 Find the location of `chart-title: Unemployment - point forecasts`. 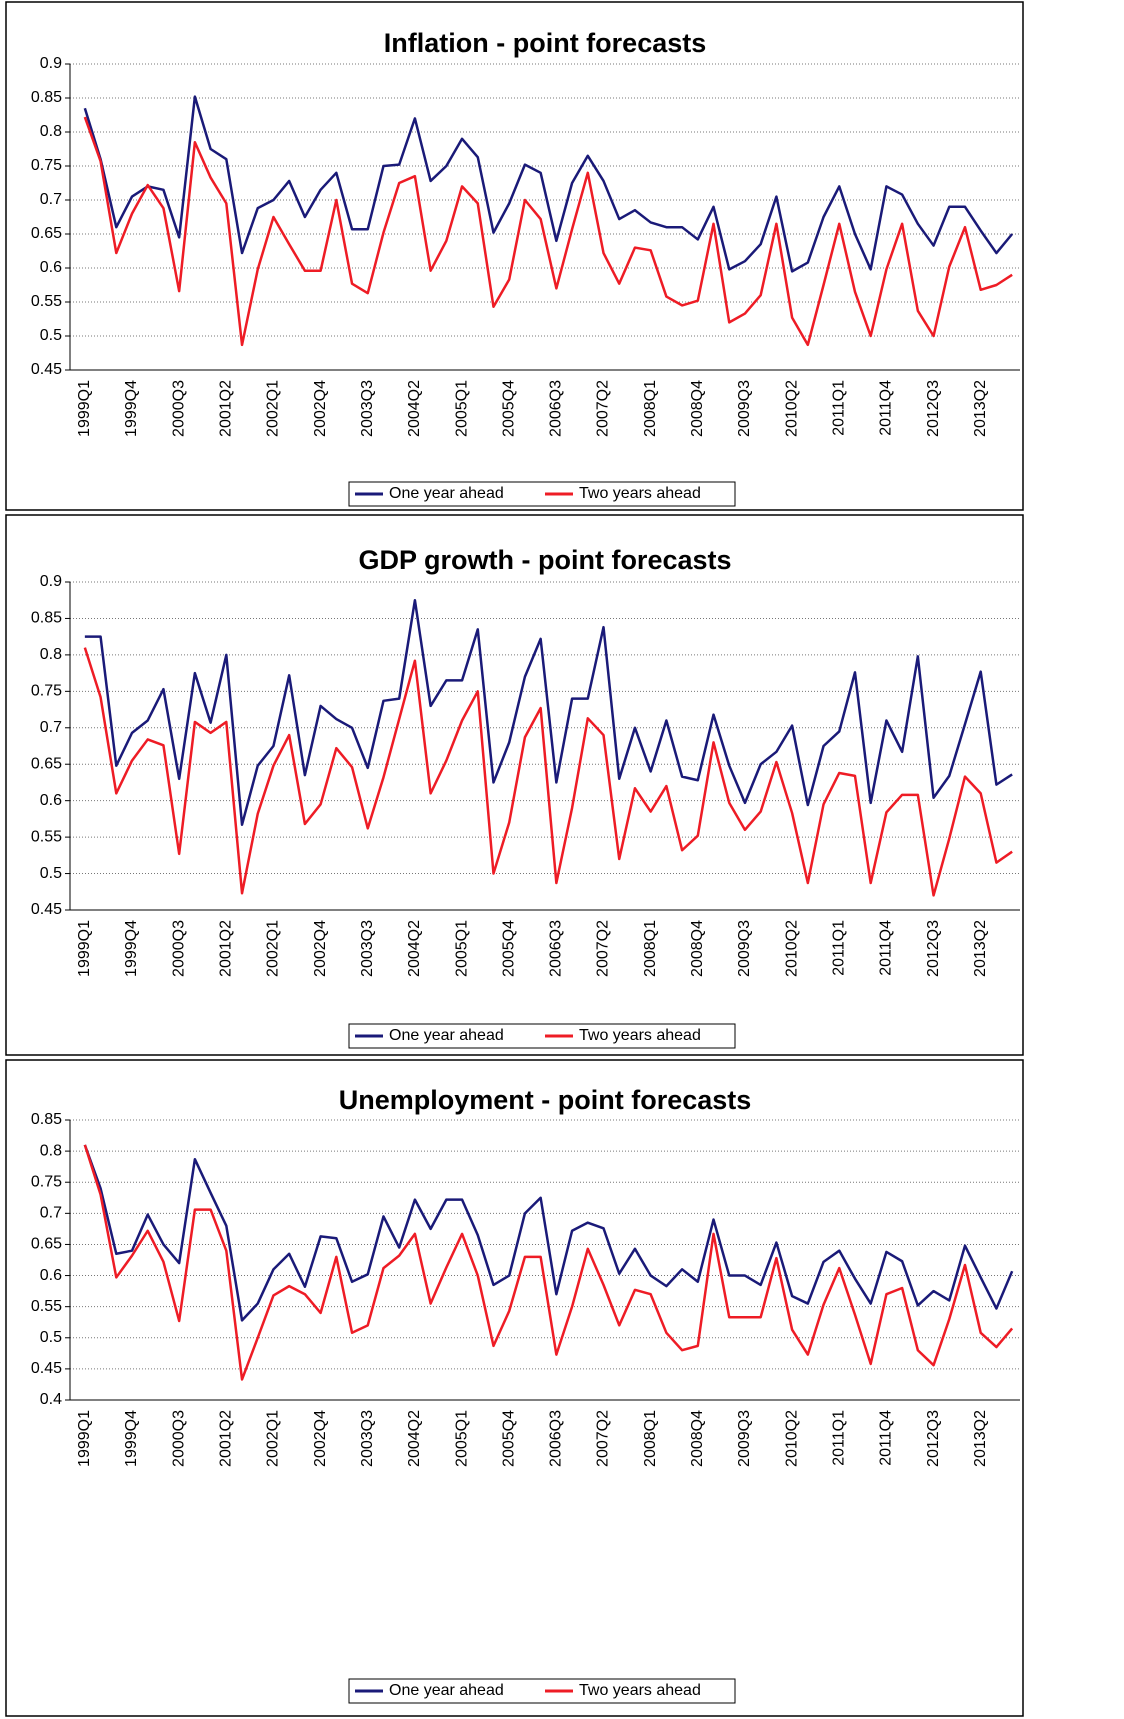

chart-title: Unemployment - point forecasts is located at coordinates (545, 1100).